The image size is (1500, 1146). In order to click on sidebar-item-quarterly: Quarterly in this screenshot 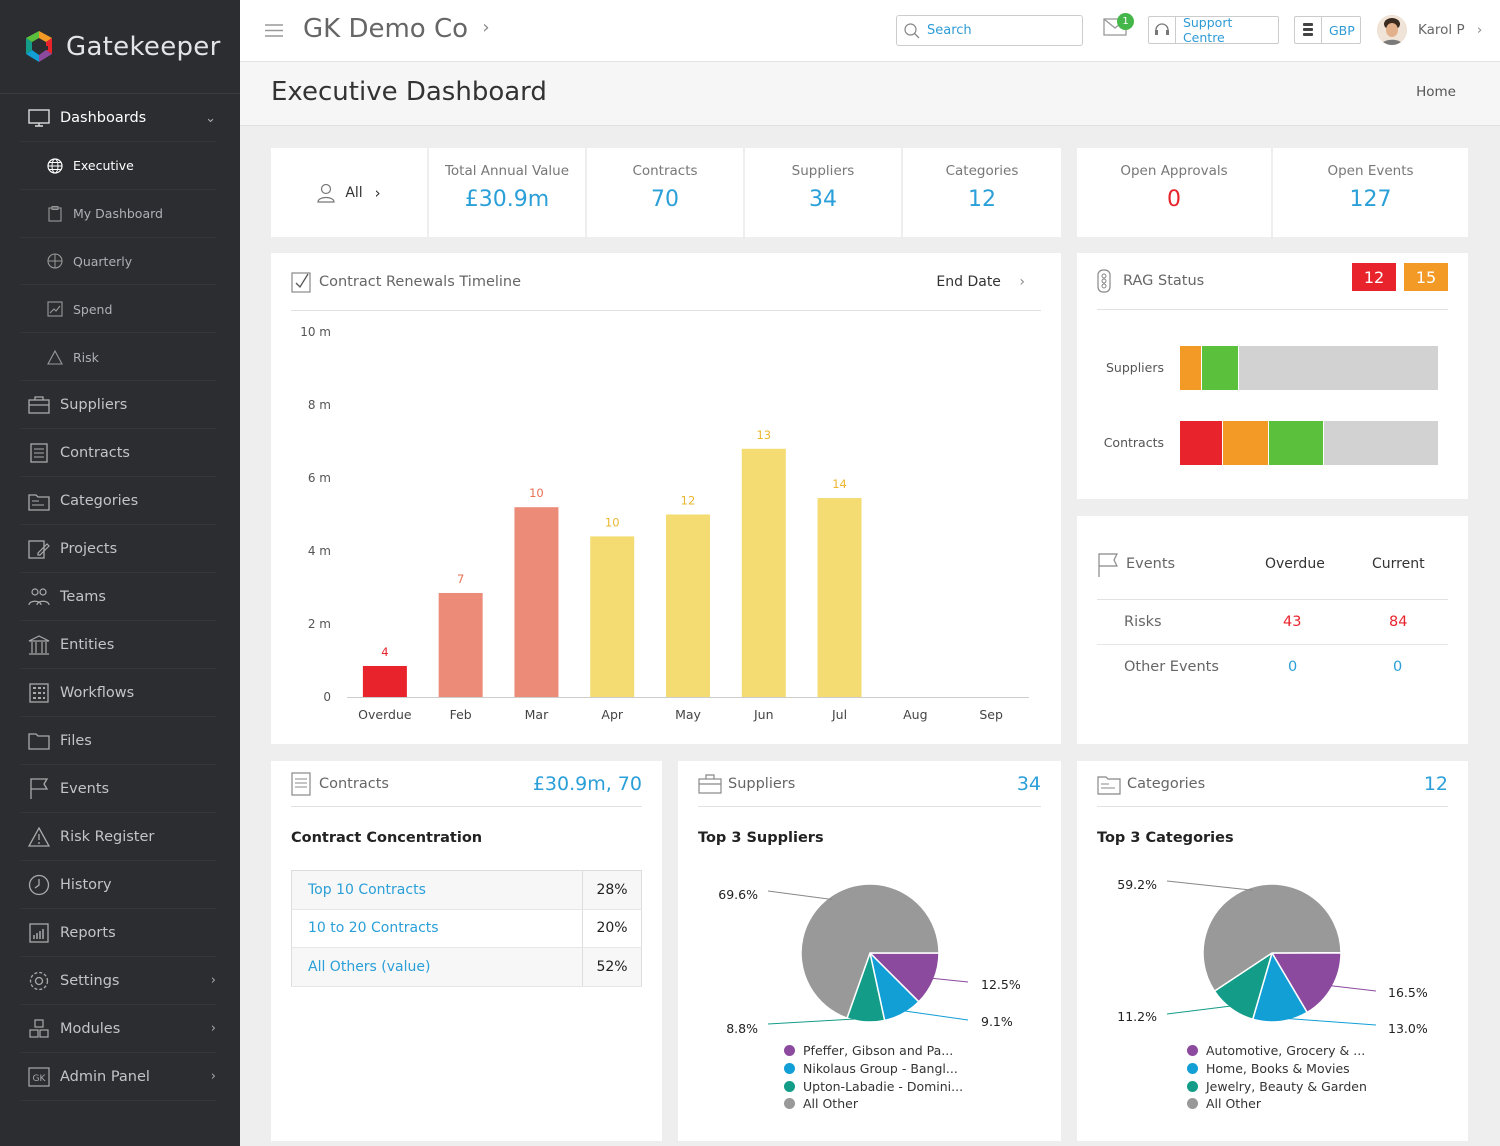, I will do `click(120, 262)`.